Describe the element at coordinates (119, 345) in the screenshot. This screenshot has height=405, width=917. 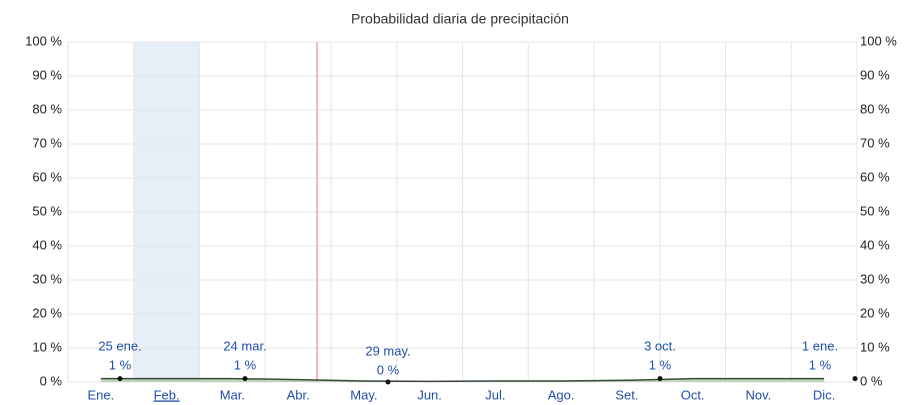
I see `annotation-date: 25 ene.` at that location.